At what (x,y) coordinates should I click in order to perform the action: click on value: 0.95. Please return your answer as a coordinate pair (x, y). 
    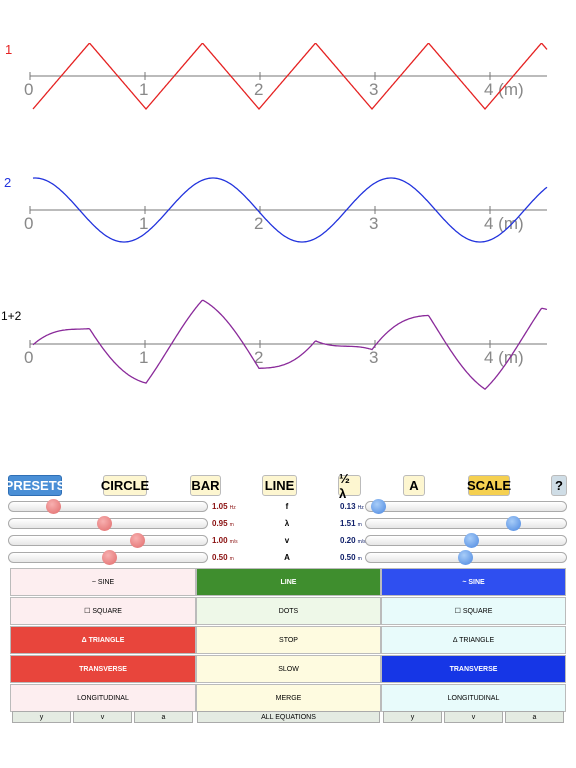
    Looking at the image, I should click on (220, 523).